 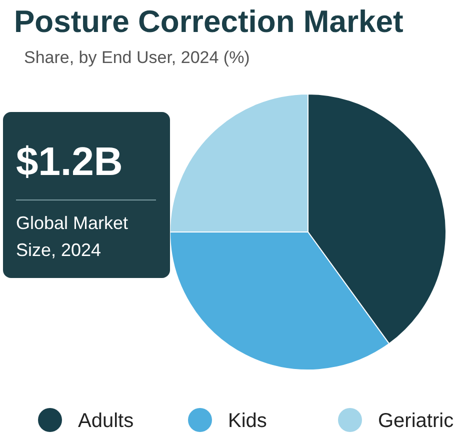 What do you see at coordinates (416, 421) in the screenshot?
I see `legend-label: Geriatric` at bounding box center [416, 421].